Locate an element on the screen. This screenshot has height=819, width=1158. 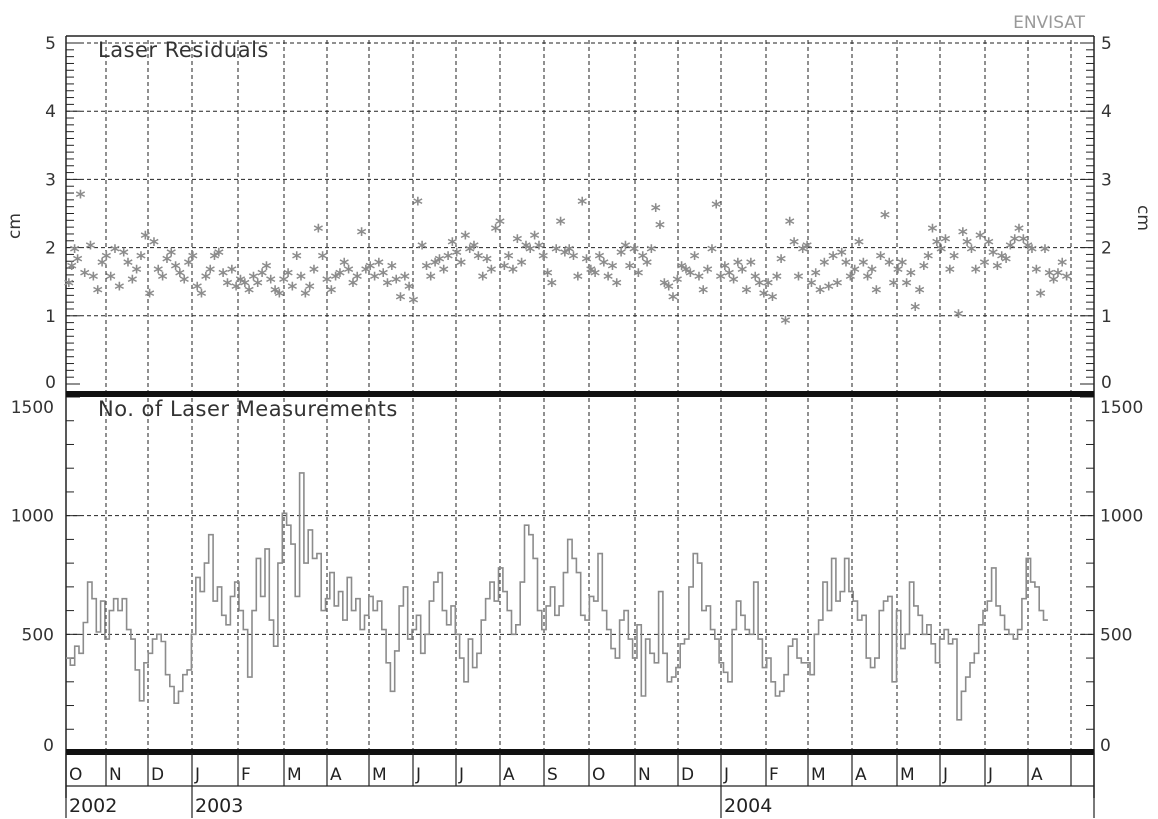
month-label: S is located at coordinates (552, 775).